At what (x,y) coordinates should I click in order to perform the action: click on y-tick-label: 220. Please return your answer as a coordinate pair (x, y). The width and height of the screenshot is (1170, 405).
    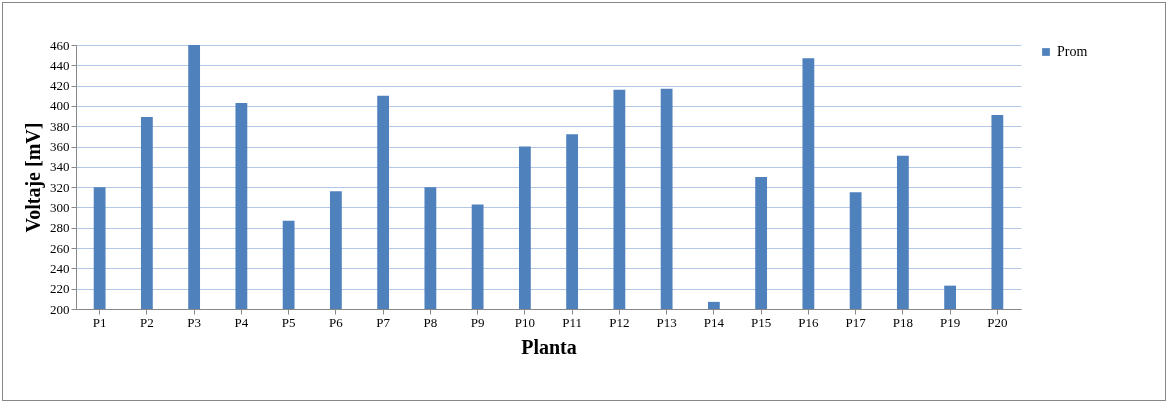
    Looking at the image, I should click on (60, 289).